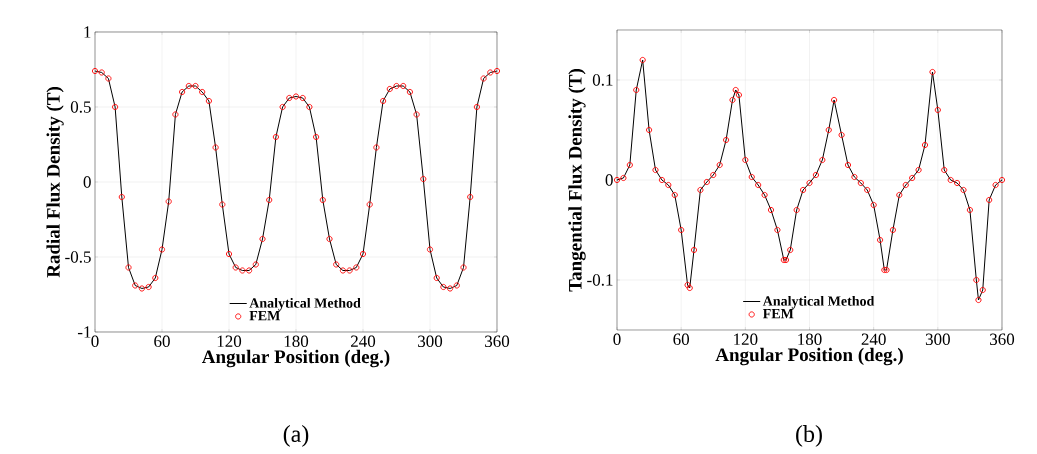 The width and height of the screenshot is (1037, 454). What do you see at coordinates (809, 436) in the screenshot?
I see `text: (b)` at bounding box center [809, 436].